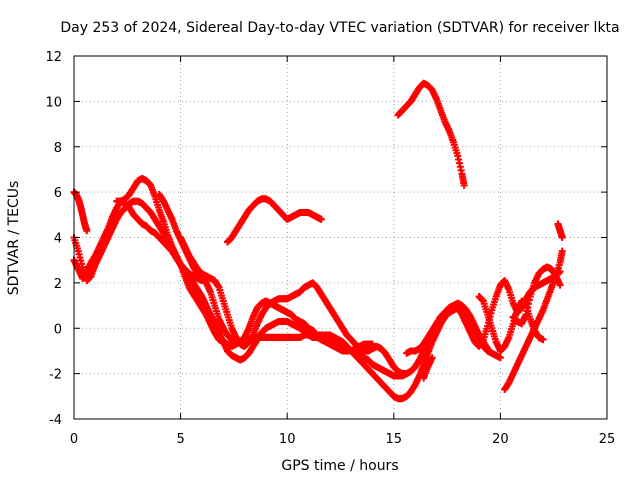 The image size is (640, 480). I want to click on y-tick-label: 2, so click(58, 284).